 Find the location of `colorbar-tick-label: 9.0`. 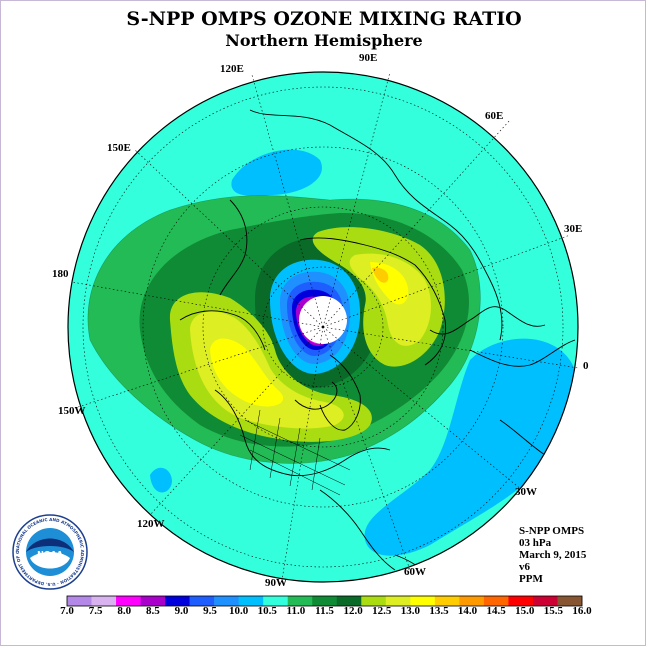

colorbar-tick-label: 9.0 is located at coordinates (181, 611).